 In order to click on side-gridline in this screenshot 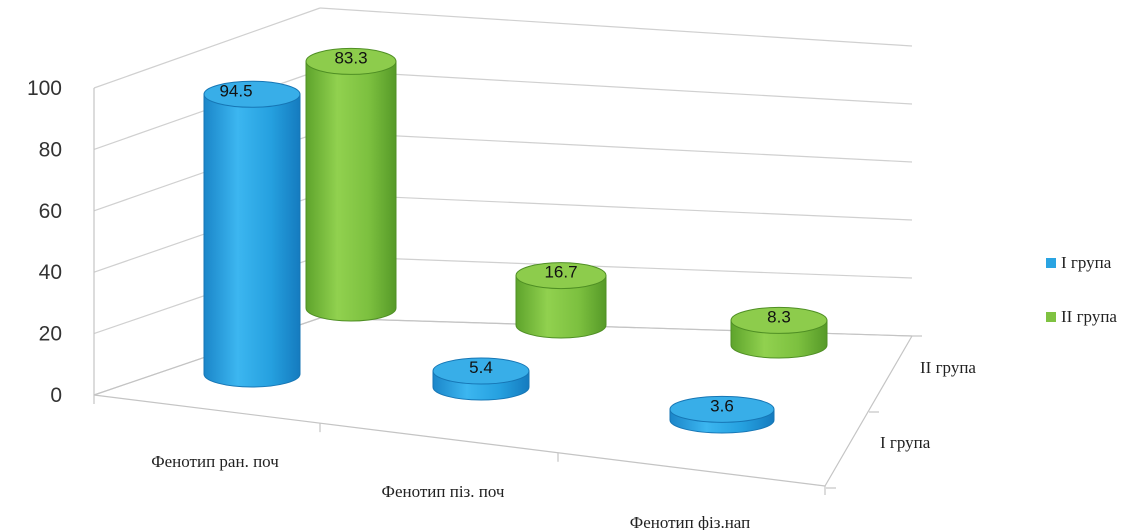, I will do `click(207, 48)`.